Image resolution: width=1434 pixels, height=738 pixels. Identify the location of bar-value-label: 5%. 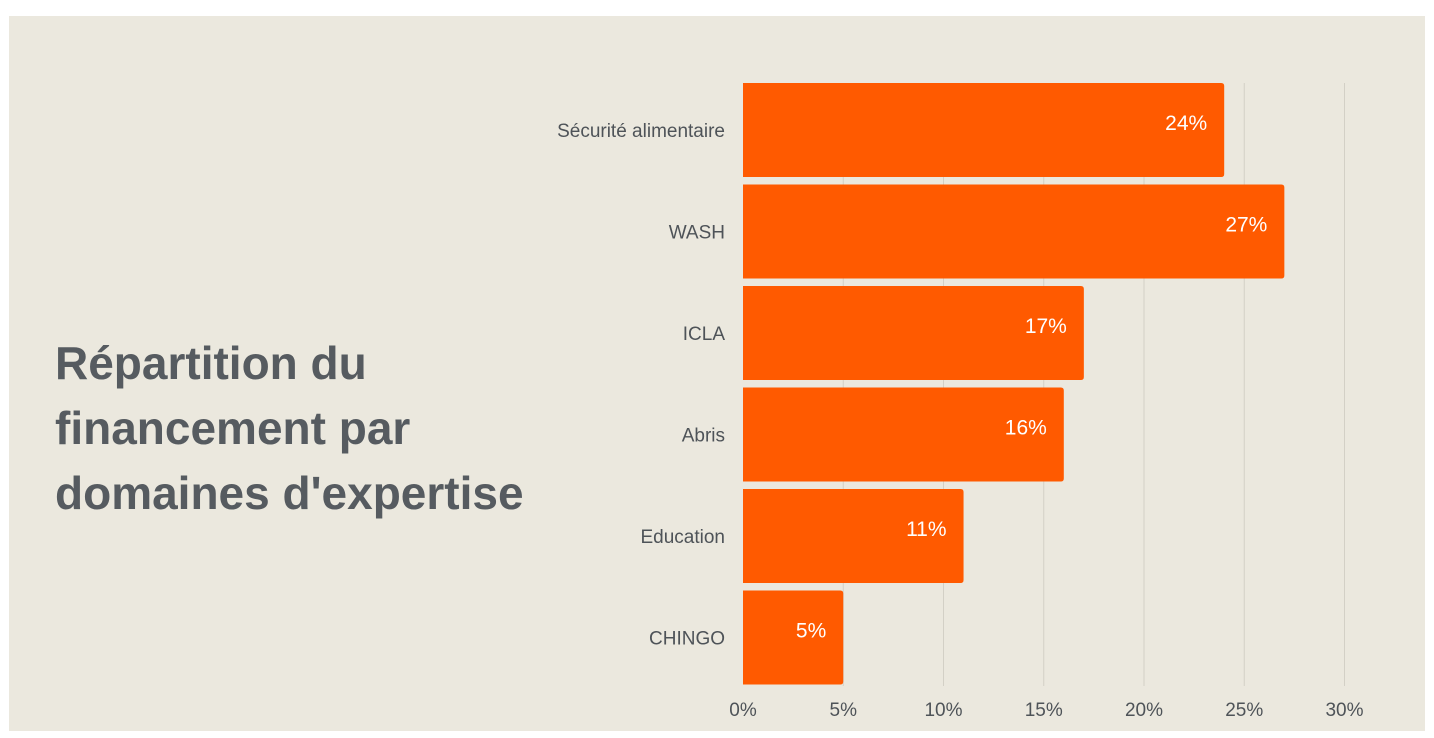
(811, 631).